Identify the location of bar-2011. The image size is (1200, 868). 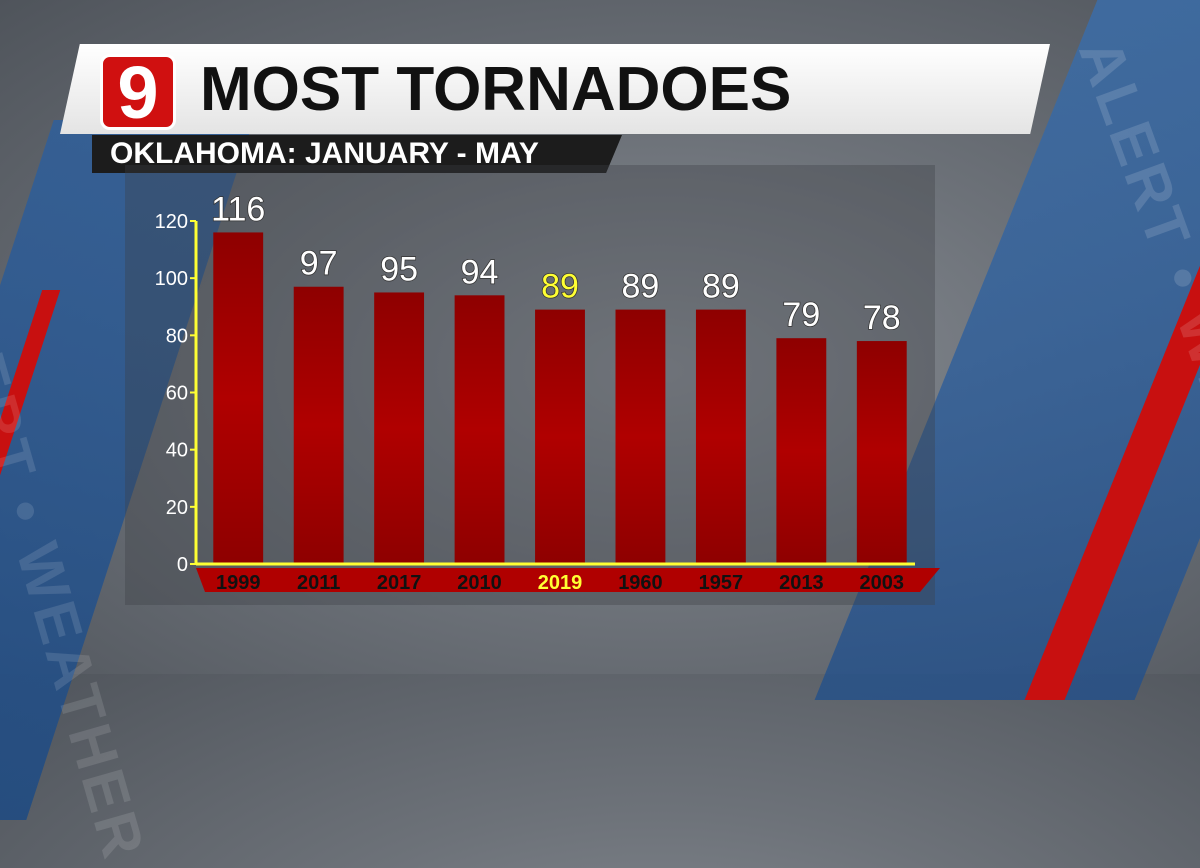
(318, 425).